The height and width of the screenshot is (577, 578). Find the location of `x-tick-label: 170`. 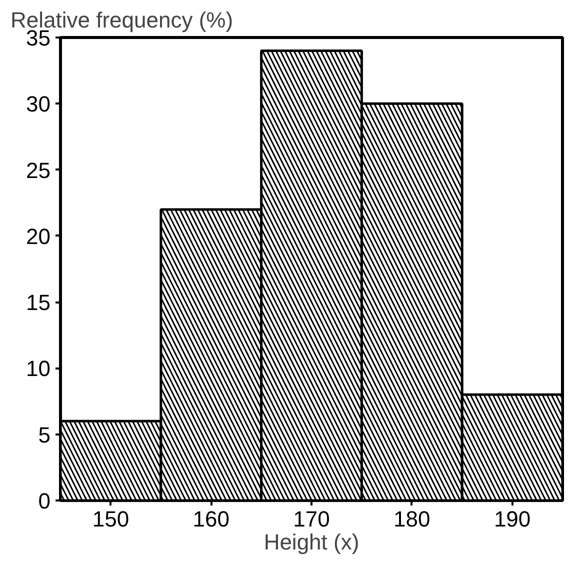

x-tick-label: 170 is located at coordinates (311, 519).